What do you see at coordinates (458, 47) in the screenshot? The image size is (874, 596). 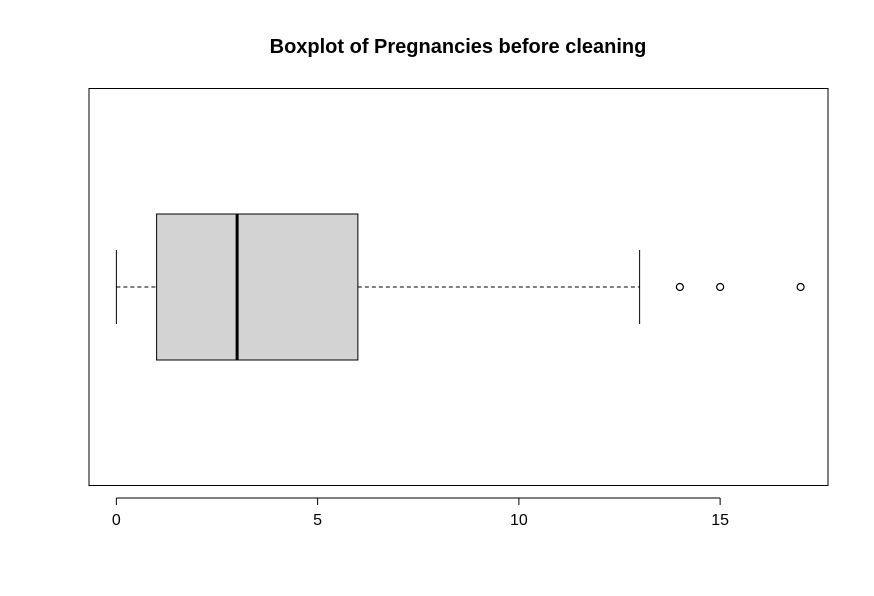 I see `chart-title: Boxplot of Pregnancies before cleaning` at bounding box center [458, 47].